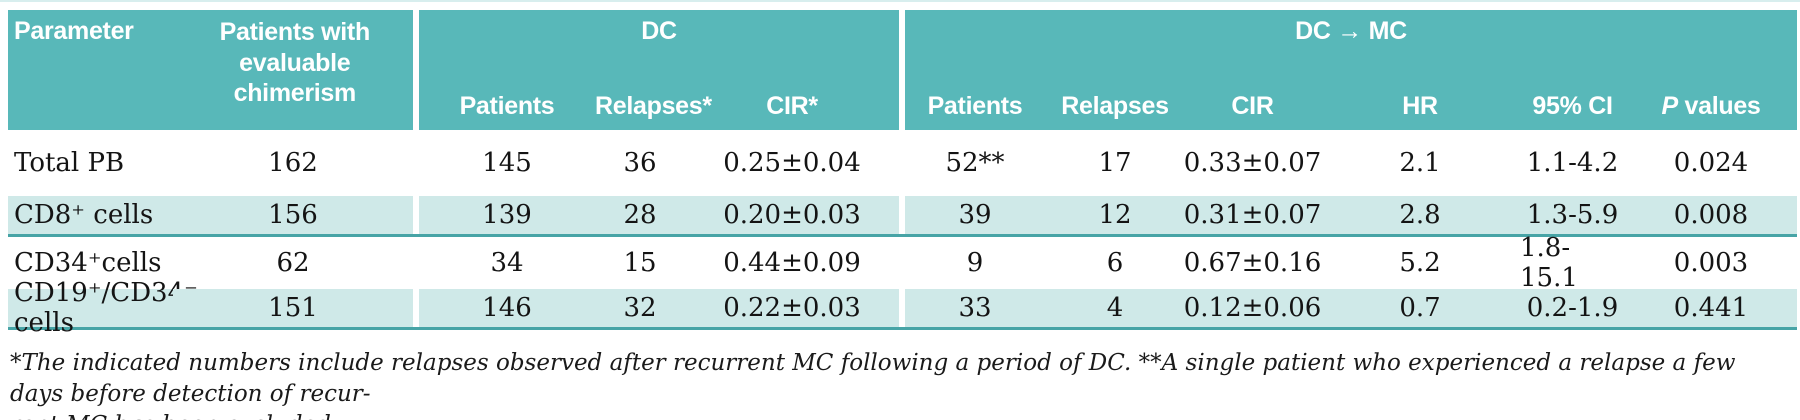  I want to click on column-header-dc-patients: Patients, so click(507, 106).